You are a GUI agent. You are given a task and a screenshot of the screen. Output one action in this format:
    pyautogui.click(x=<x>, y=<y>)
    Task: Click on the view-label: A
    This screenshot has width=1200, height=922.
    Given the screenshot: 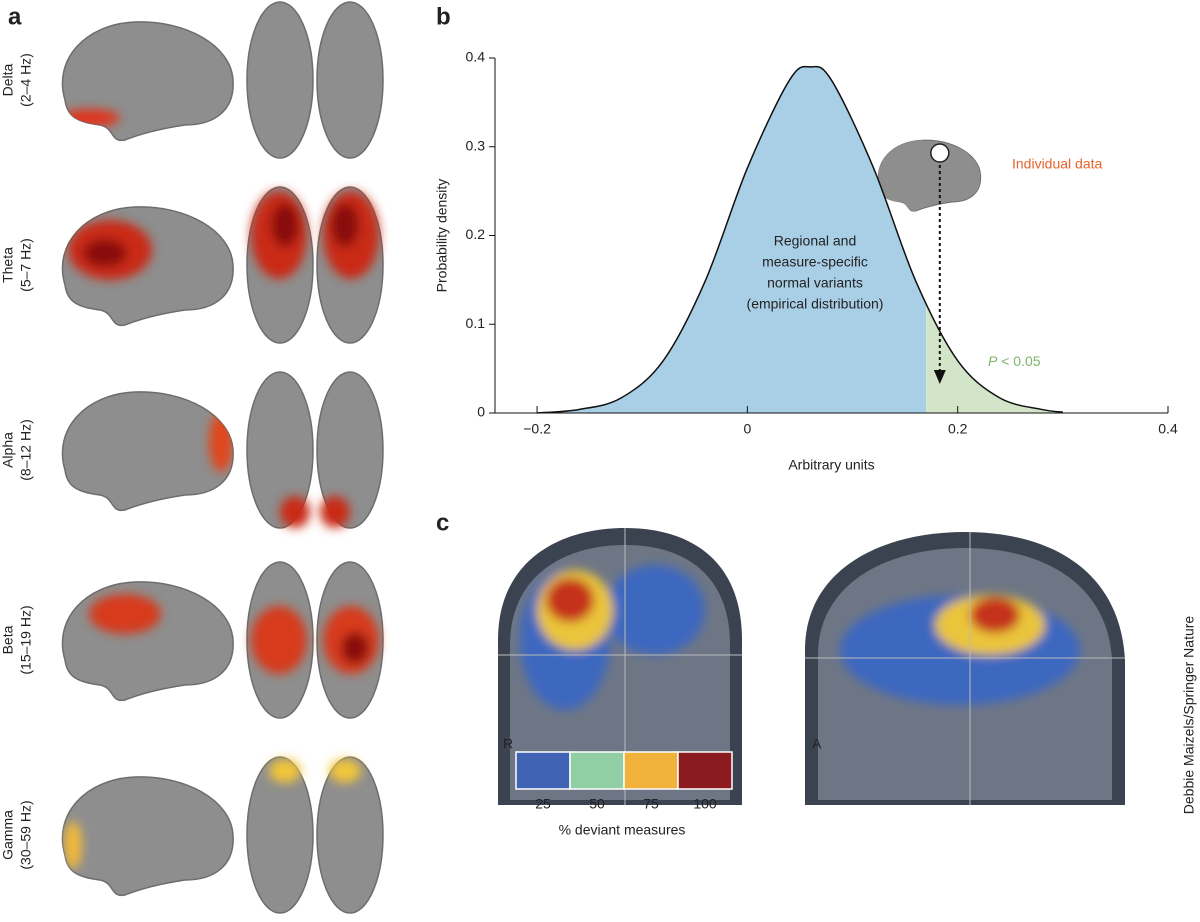 What is the action you would take?
    pyautogui.click(x=817, y=744)
    